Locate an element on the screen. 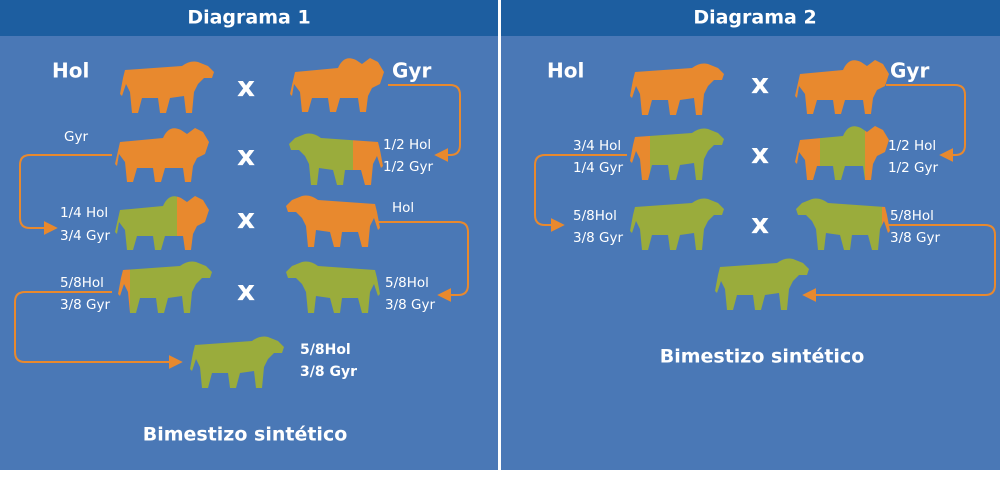 This screenshot has height=483, width=1000. label: 1/4 Gyr is located at coordinates (598, 168).